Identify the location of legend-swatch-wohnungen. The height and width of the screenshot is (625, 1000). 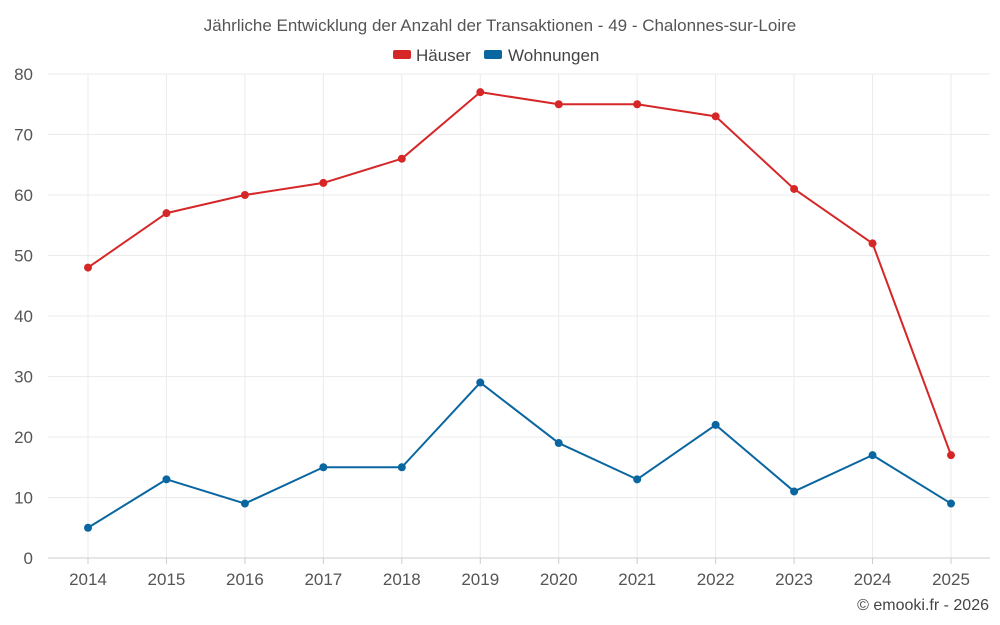
(493, 54).